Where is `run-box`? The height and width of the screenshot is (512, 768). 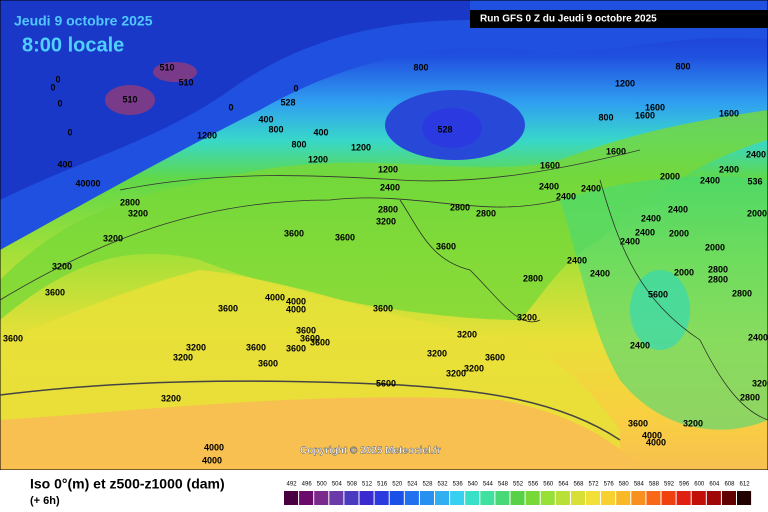 run-box is located at coordinates (619, 19).